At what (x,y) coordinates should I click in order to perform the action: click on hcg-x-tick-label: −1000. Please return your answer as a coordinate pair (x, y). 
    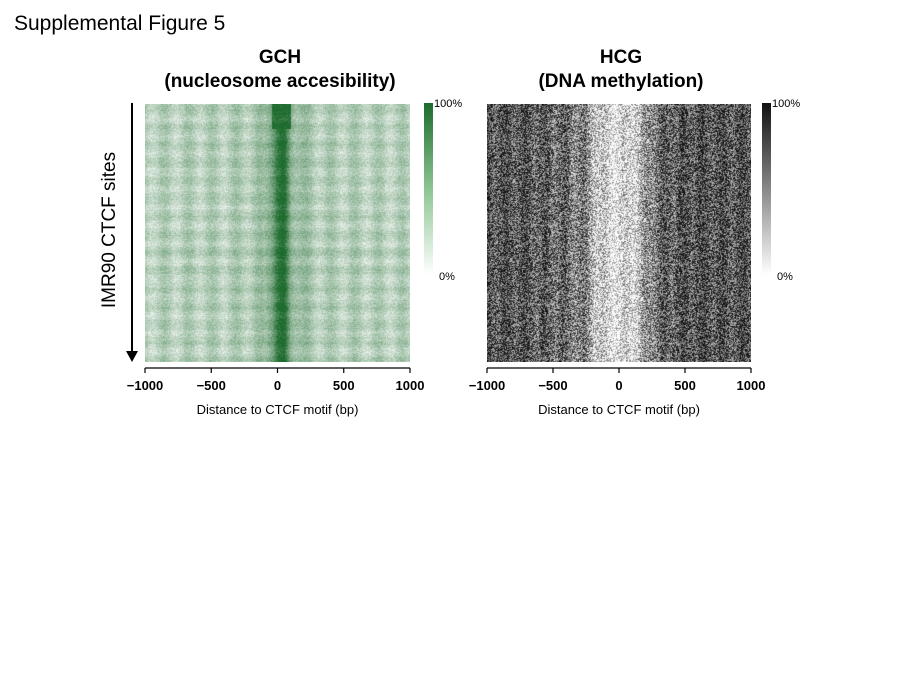
    Looking at the image, I should click on (487, 385).